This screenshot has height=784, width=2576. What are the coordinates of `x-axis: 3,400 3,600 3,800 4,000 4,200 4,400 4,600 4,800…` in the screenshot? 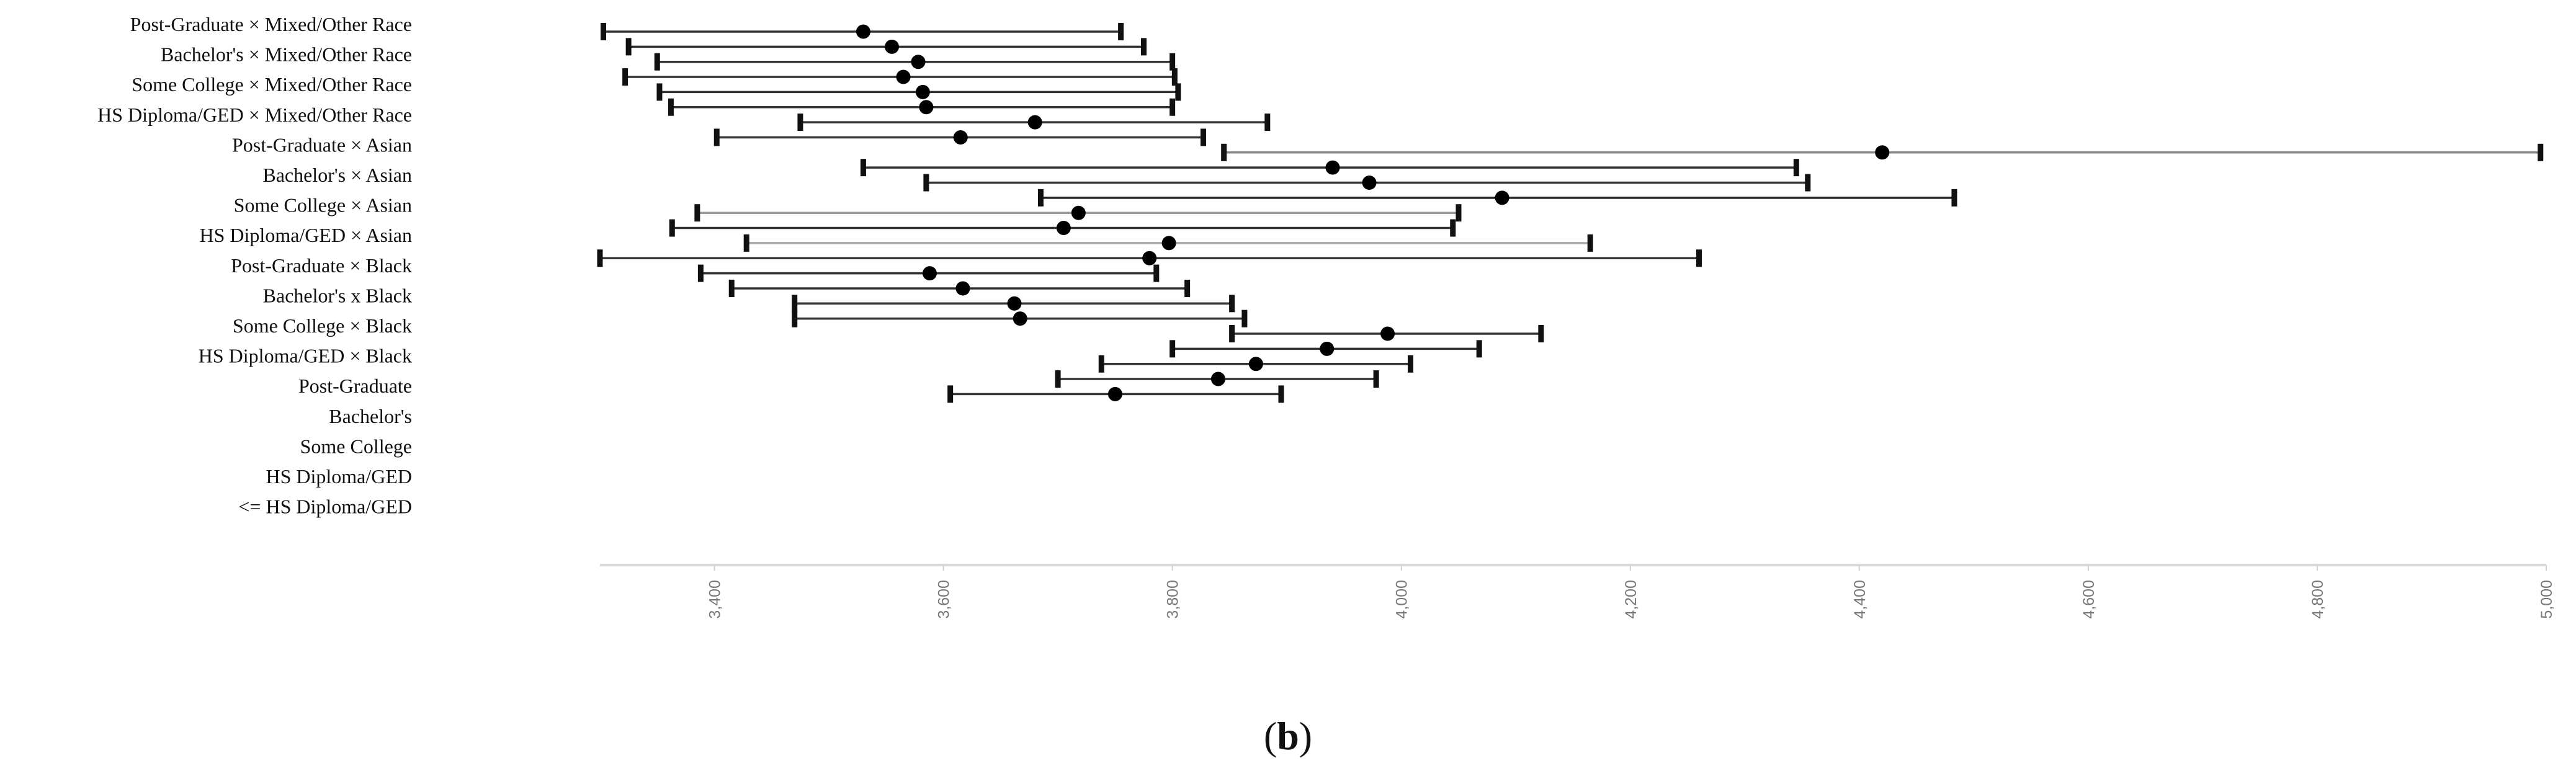 It's located at (1578, 591).